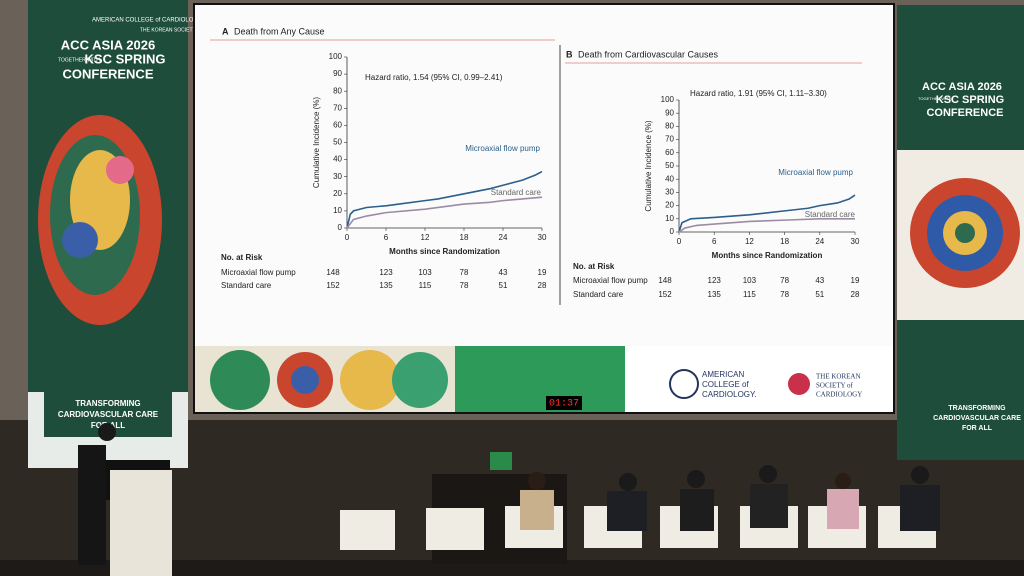  Describe the element at coordinates (108, 414) in the screenshot. I see `banner-tagline: CARDIOVASCULAR CARE` at that location.